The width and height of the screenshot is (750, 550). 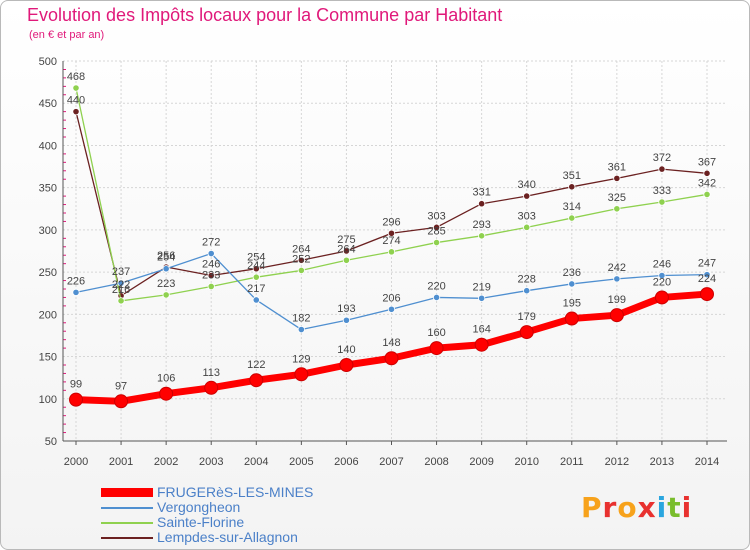 I want to click on legend-item: Vergongheon, so click(x=207, y=507).